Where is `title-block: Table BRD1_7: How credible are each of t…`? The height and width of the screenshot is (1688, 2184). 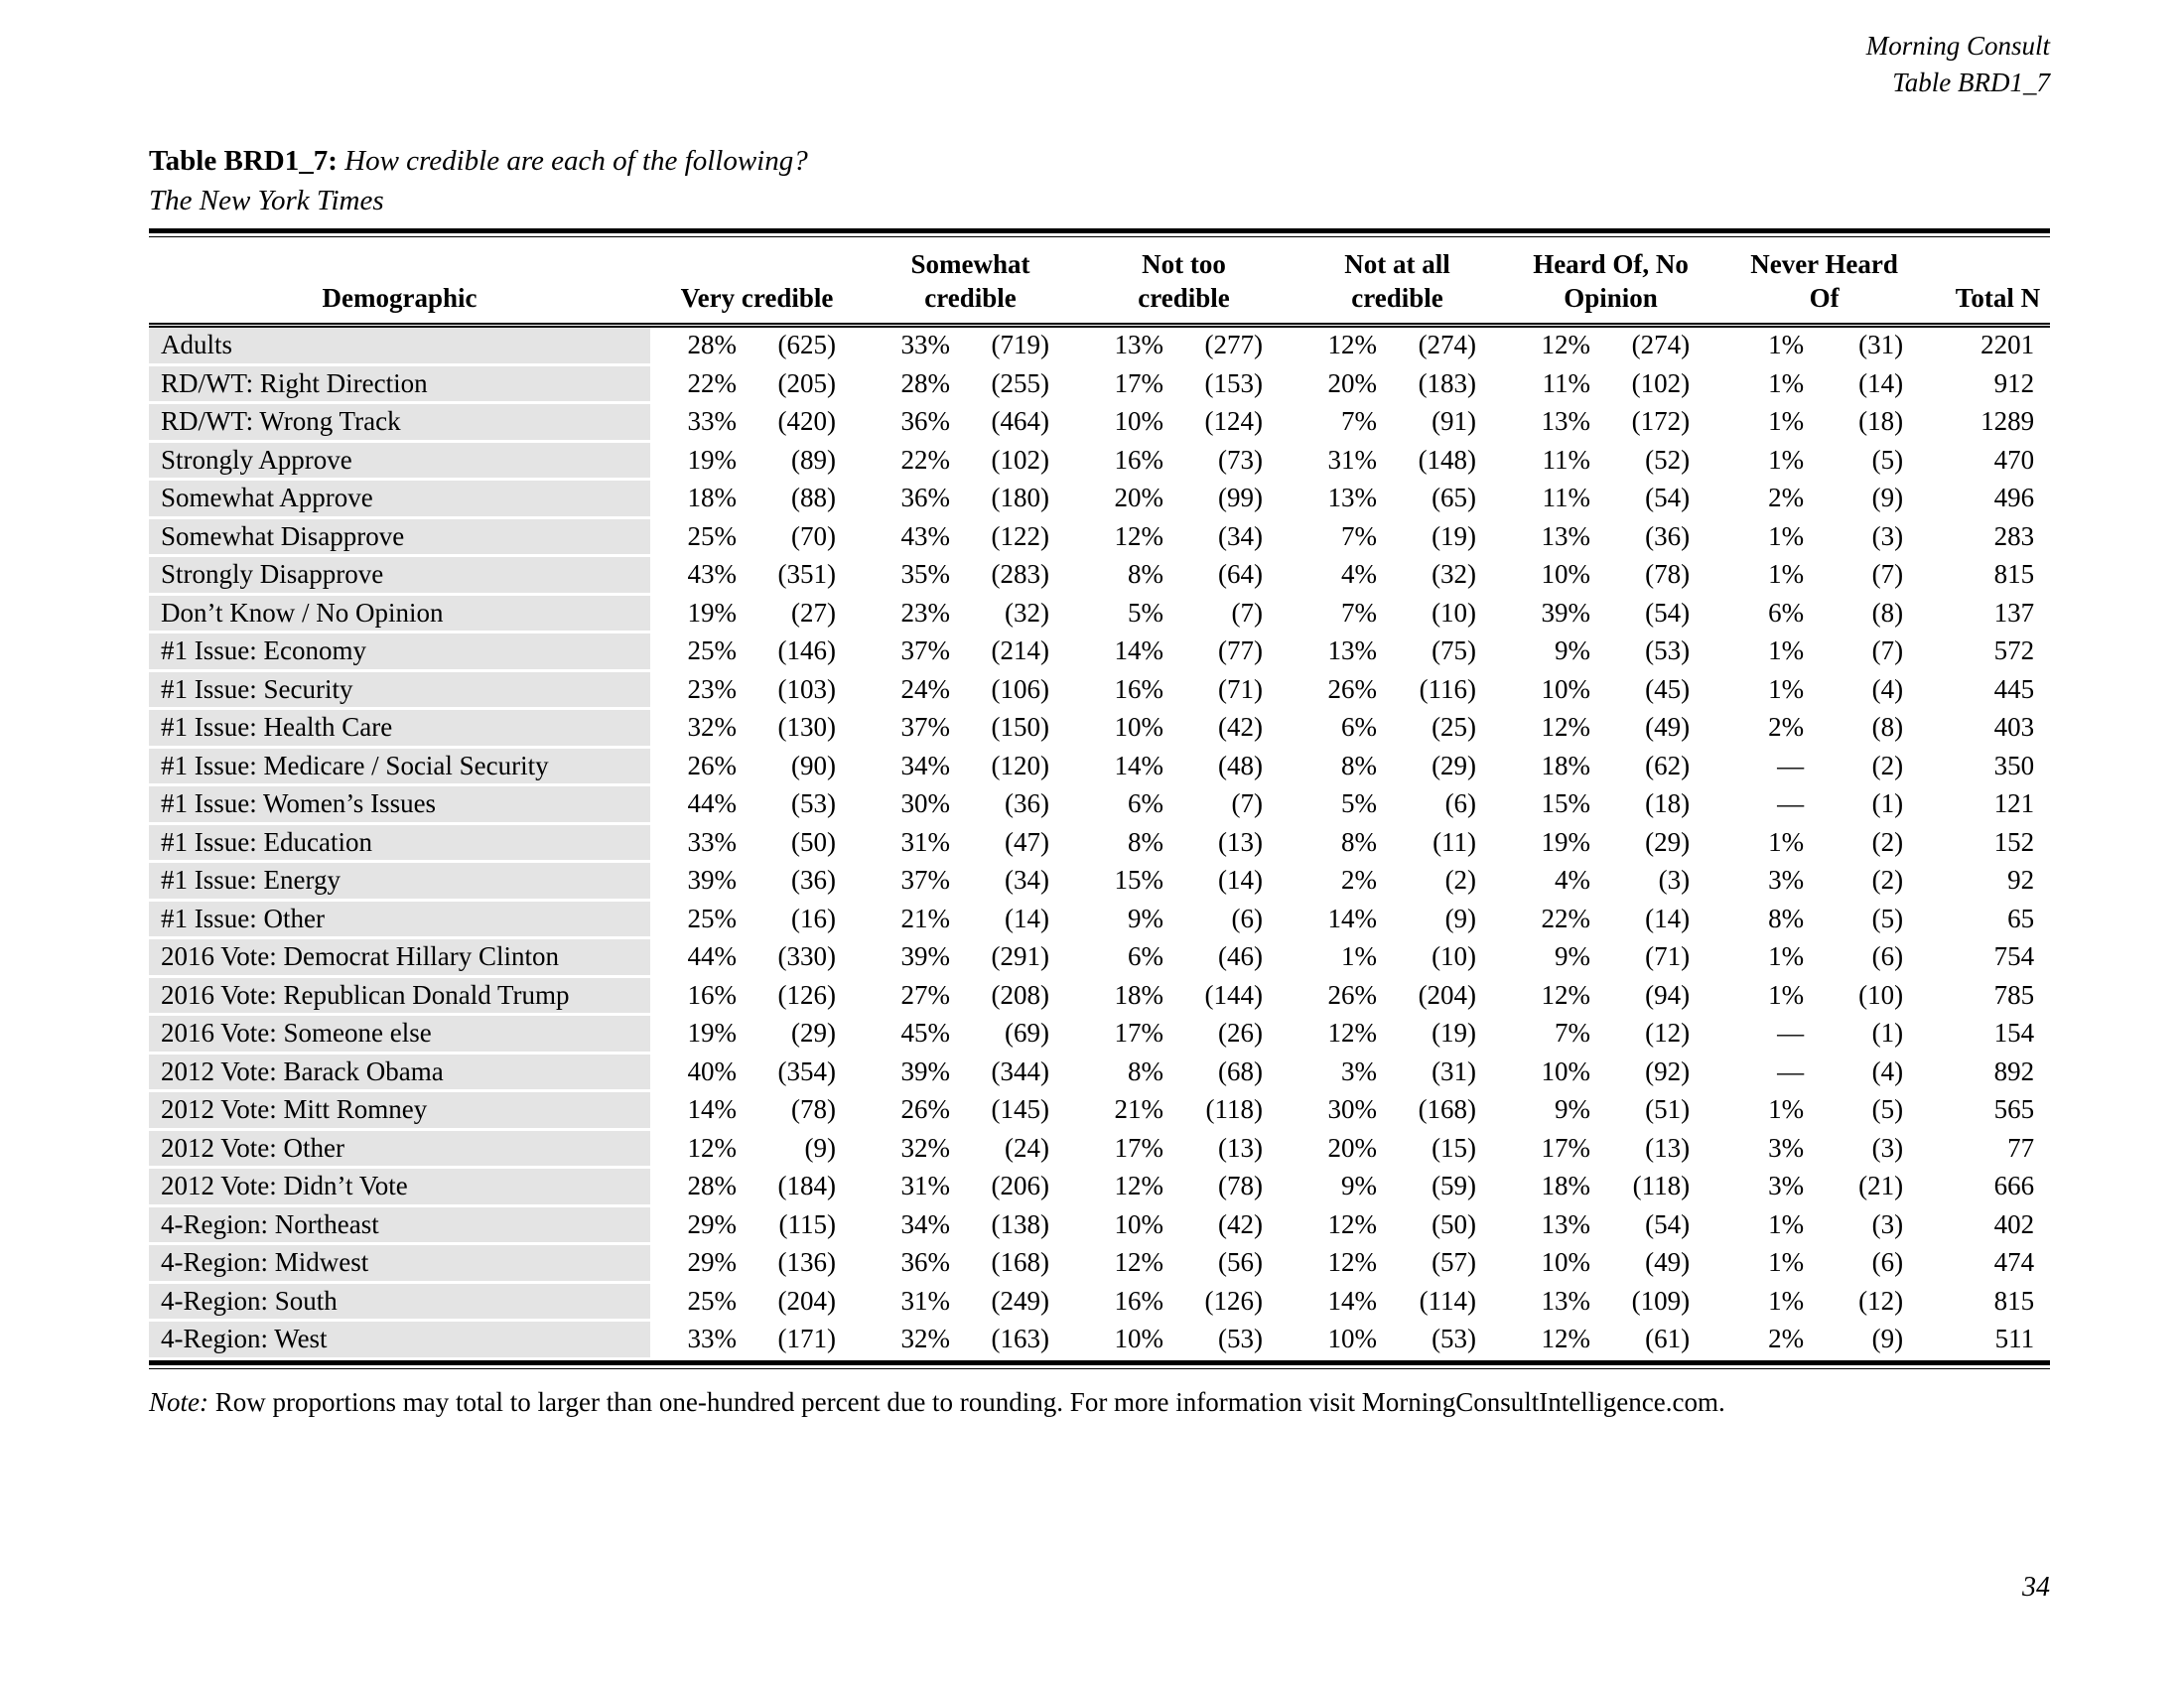
title-block: Table BRD1_7: How credible are each of t… is located at coordinates (1099, 180).